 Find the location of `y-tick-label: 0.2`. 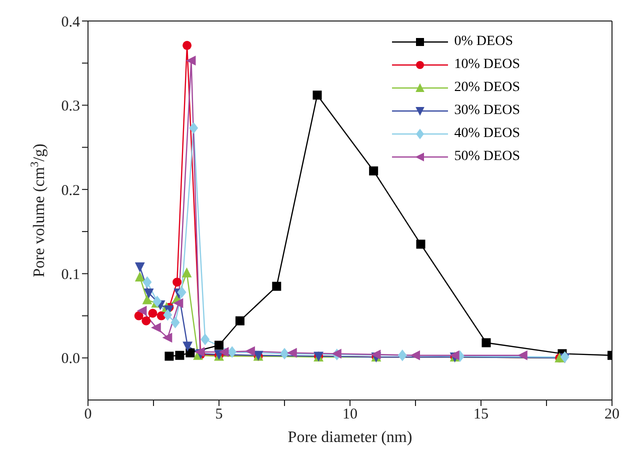

y-tick-label: 0.2 is located at coordinates (70, 190).